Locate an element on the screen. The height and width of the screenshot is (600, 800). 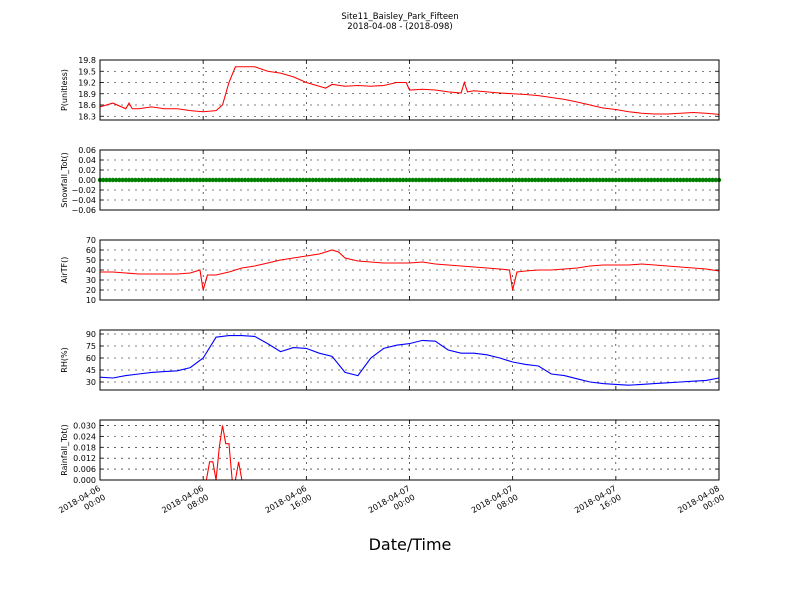
y-tick-label: −0.06 is located at coordinates (83, 210).